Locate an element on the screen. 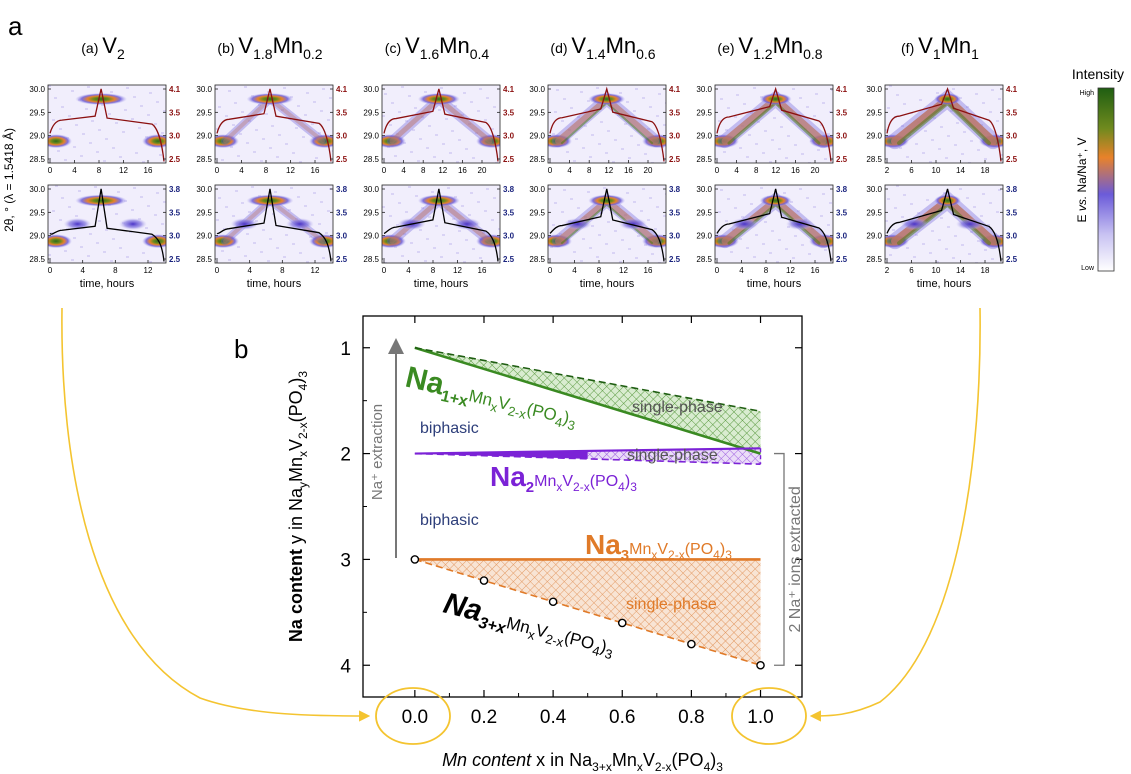 The width and height of the screenshot is (1131, 774). colorbar-title: Intensity is located at coordinates (1098, 74).